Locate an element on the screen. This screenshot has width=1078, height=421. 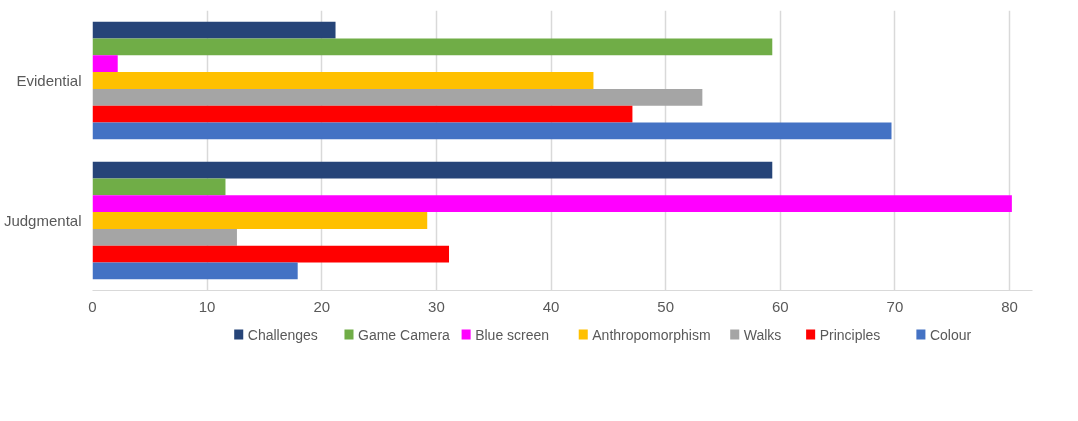
legend-label: Principles is located at coordinates (850, 334).